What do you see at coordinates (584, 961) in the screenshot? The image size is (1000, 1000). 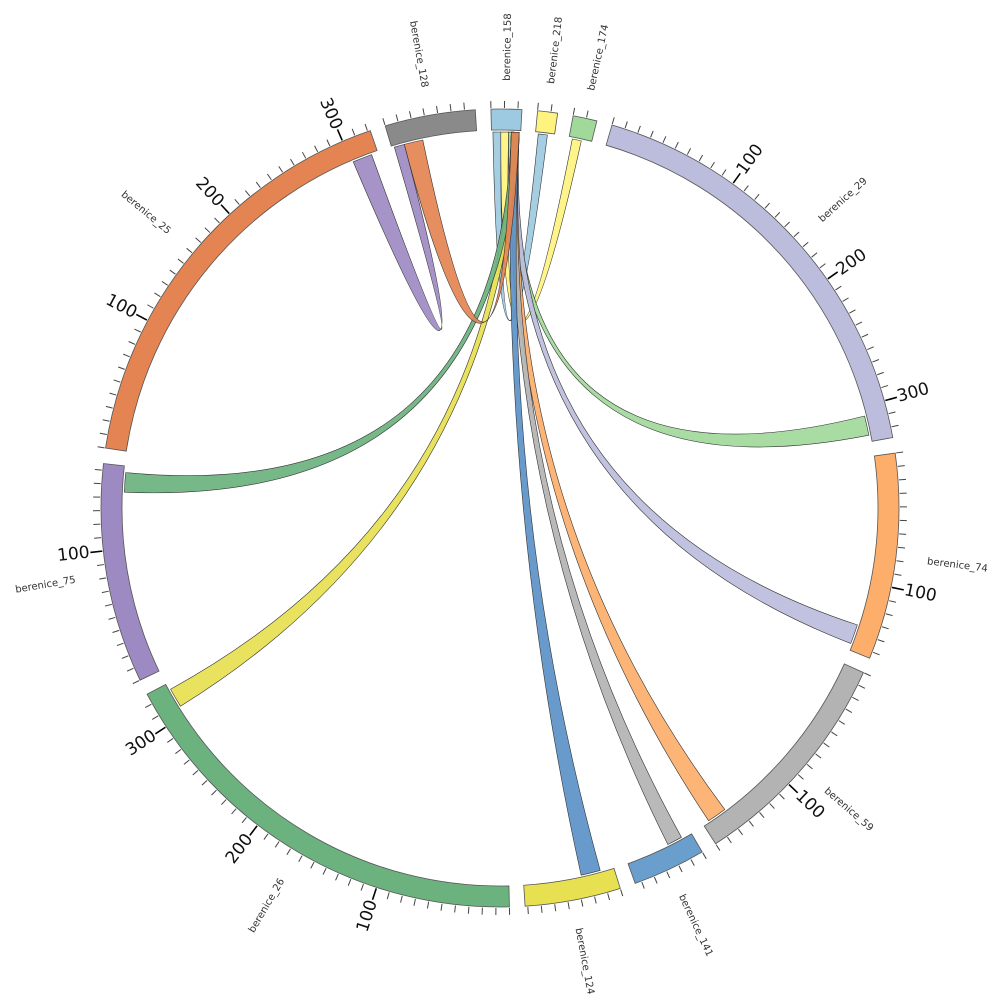 I see `segment-label-berenice_124: berenice_124` at bounding box center [584, 961].